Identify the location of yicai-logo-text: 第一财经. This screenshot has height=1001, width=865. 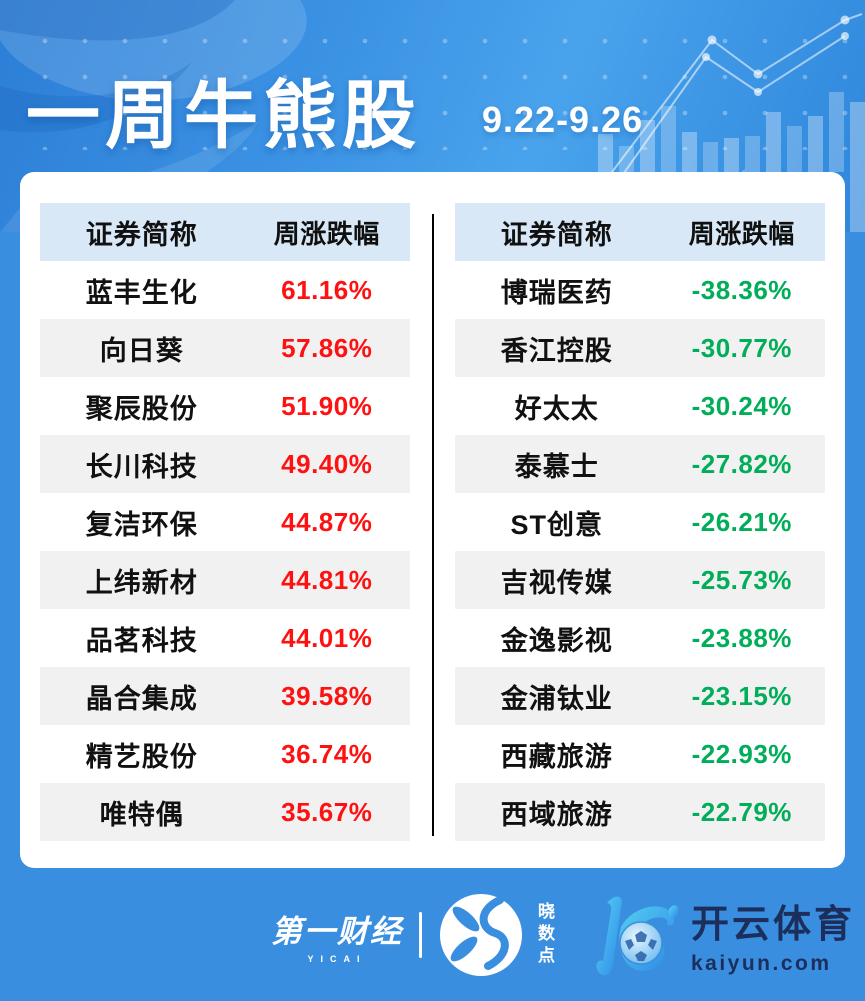
(336, 931).